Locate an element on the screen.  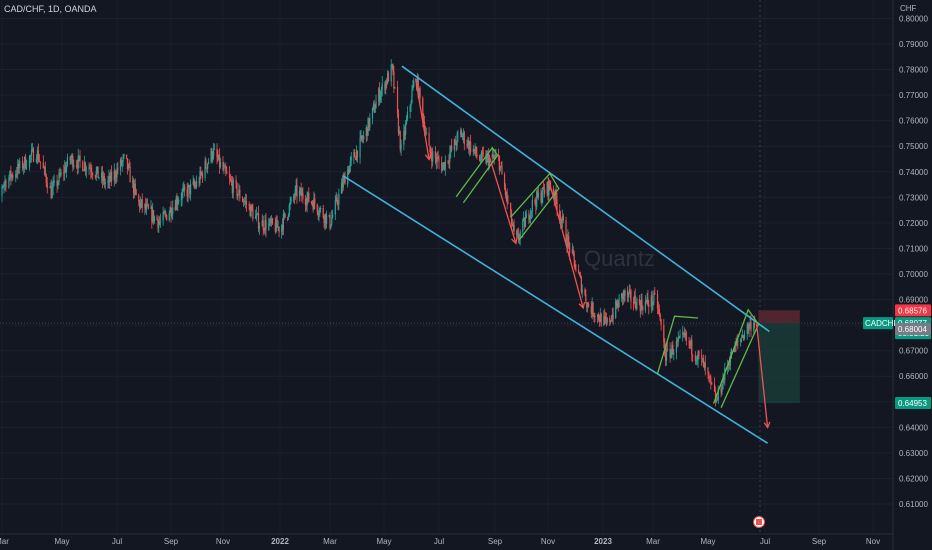
stop-loss-zone is located at coordinates (779, 317).